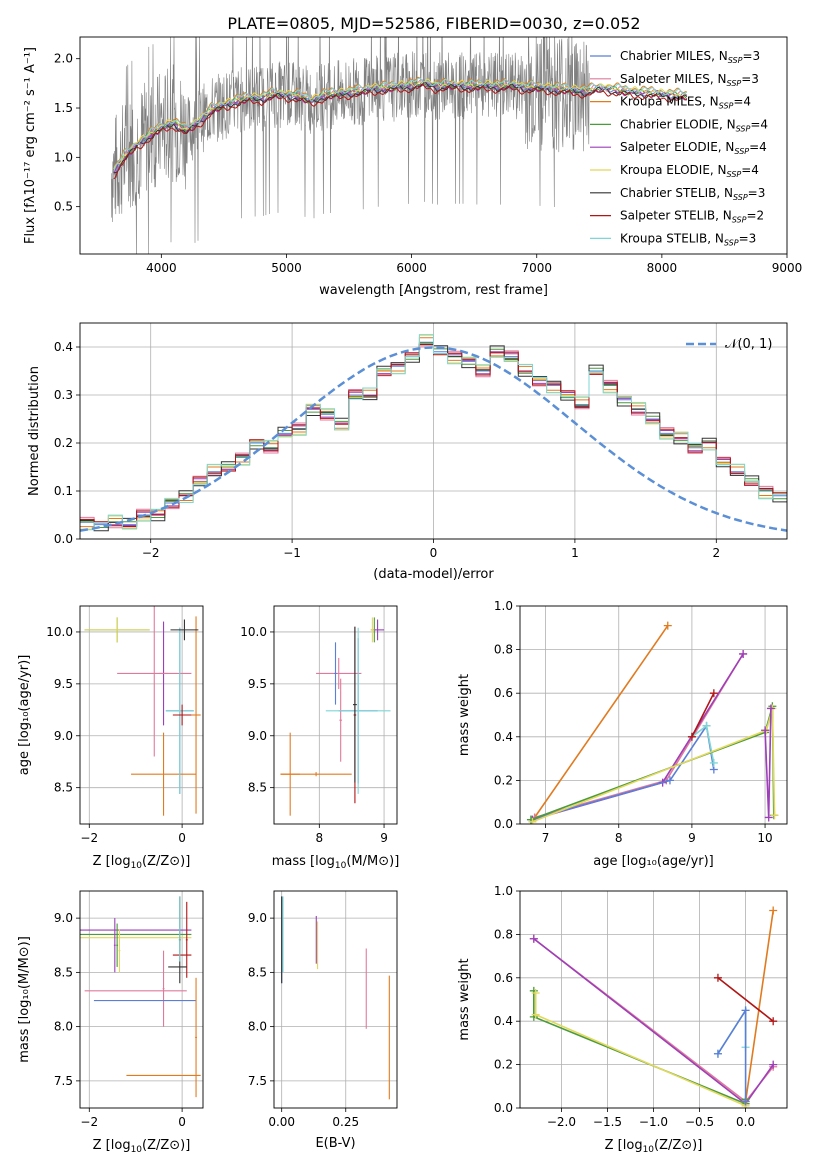 The image size is (819, 1170). What do you see at coordinates (607, 1122) in the screenshot?
I see `x-tick-label: −1.5` at bounding box center [607, 1122].